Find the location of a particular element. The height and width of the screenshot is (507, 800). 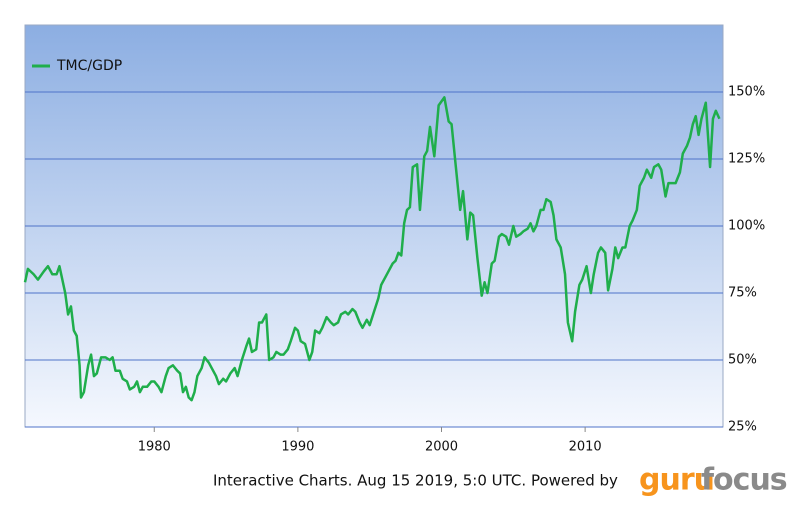

y-tick-label: 25% is located at coordinates (742, 427).